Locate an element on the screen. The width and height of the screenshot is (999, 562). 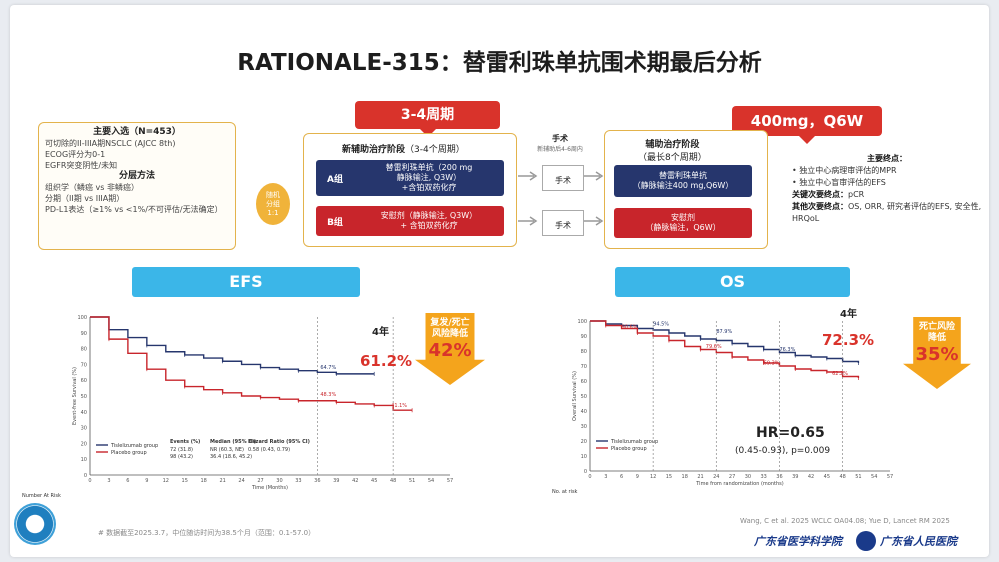
x-axis-label: Time (Months) is located at coordinates (269, 488).